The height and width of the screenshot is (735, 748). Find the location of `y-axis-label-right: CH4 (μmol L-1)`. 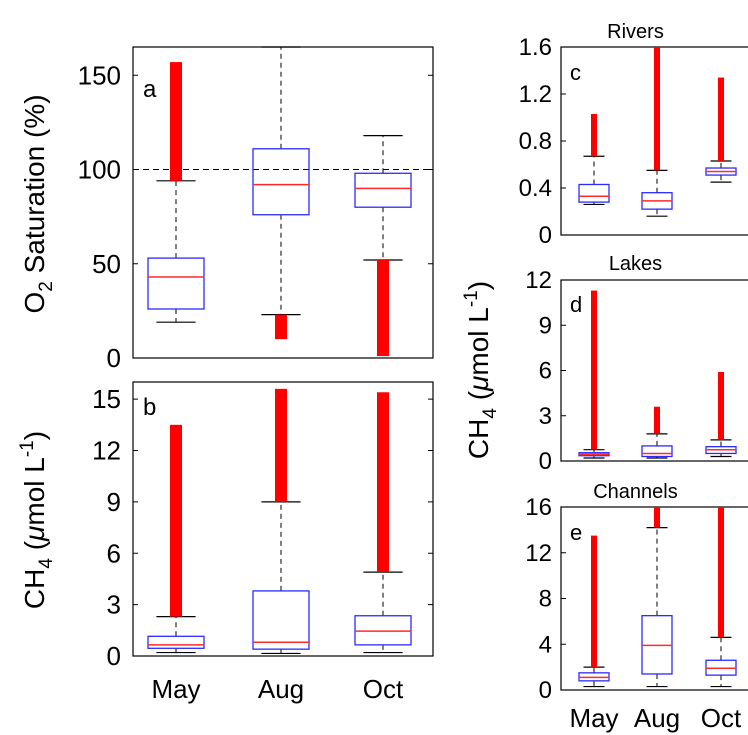

y-axis-label-right: CH4 (μmol L-1) is located at coordinates (481, 370).